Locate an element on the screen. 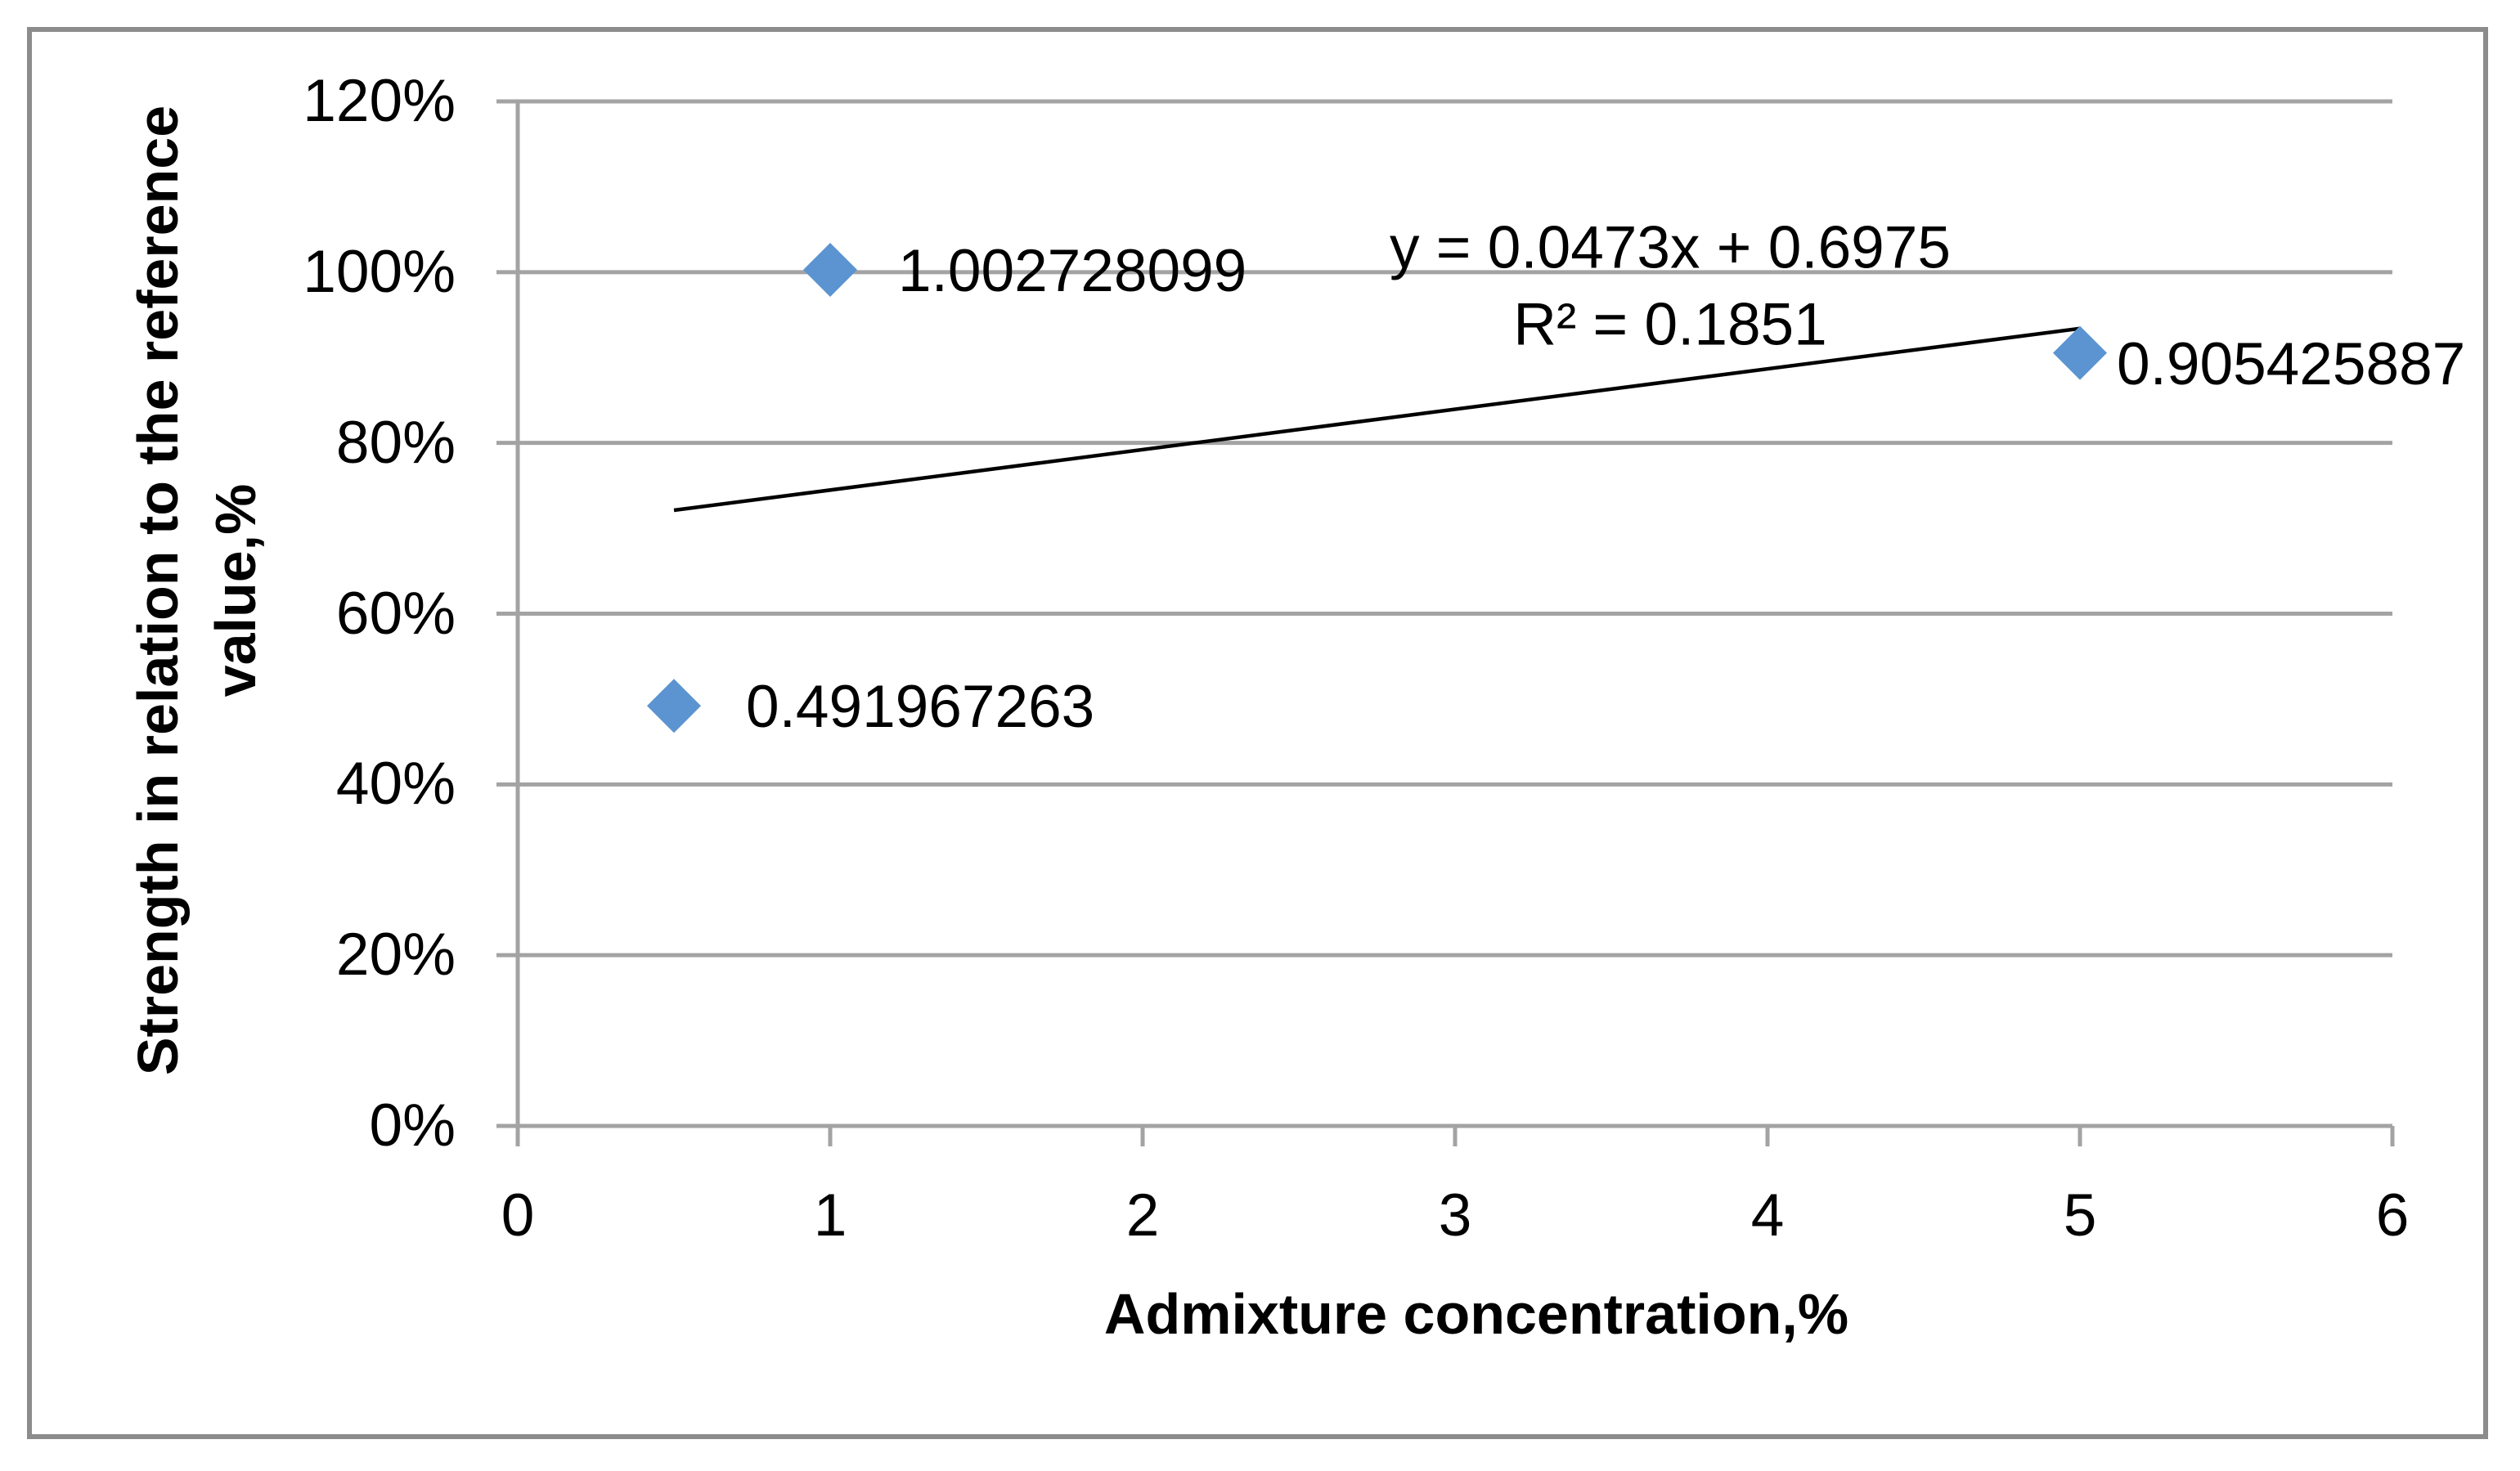  y-tick-label-40%: 40% is located at coordinates (395, 784).